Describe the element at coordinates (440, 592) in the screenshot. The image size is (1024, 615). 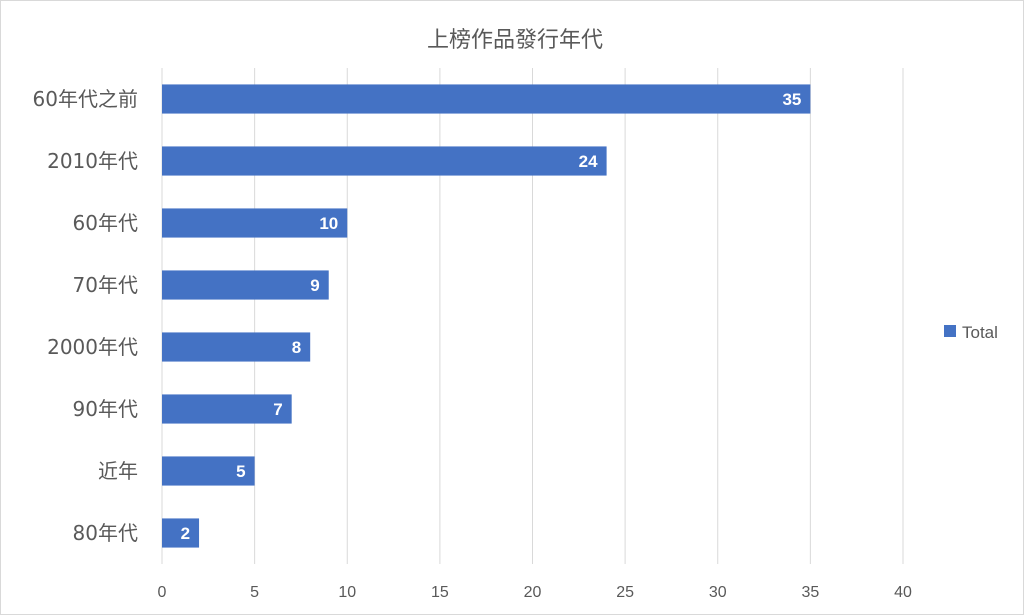
I see `x-tick-label: 15` at that location.